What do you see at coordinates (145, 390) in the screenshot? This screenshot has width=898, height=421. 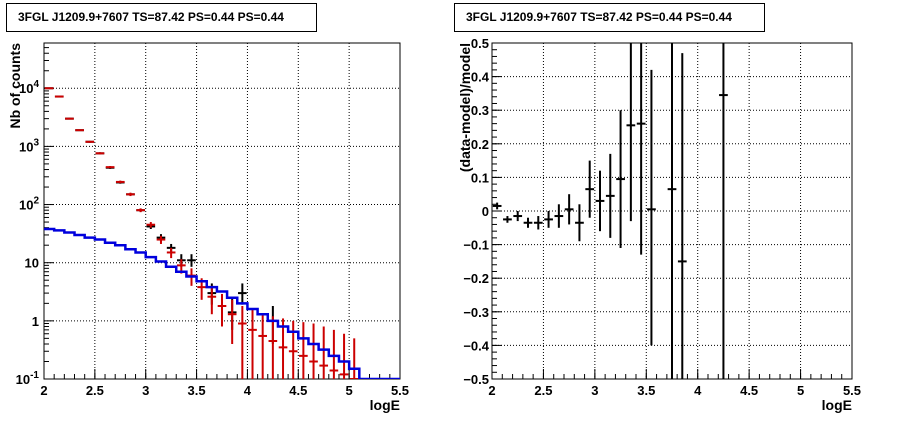 I see `left-x-tick-label: 3` at bounding box center [145, 390].